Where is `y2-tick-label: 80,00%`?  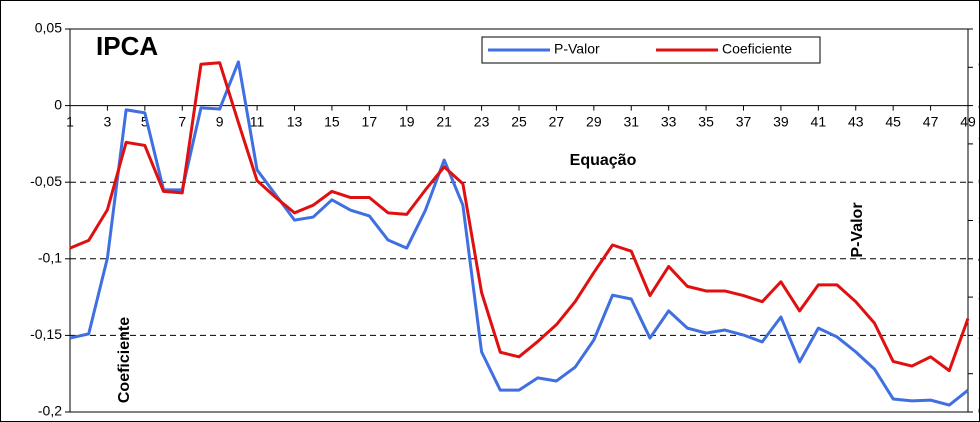 y2-tick-label: 80,00% is located at coordinates (979, 104).